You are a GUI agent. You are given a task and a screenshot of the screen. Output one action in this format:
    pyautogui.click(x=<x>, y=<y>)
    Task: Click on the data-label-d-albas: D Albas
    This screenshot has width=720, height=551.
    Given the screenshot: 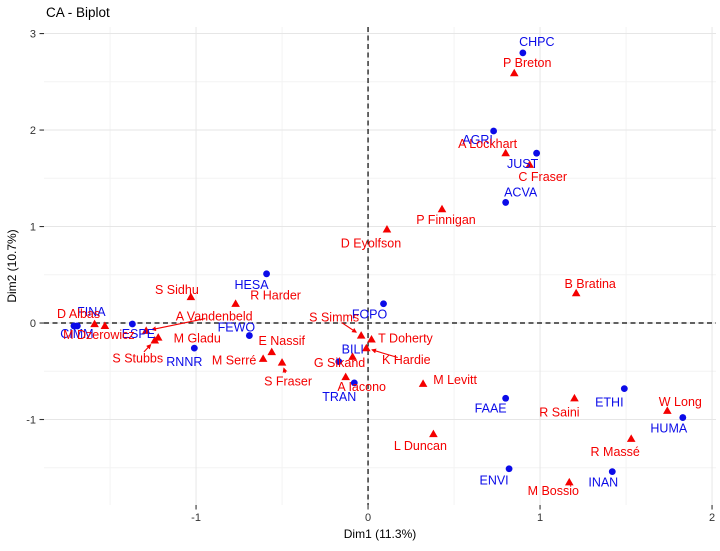 What is the action you would take?
    pyautogui.click(x=78, y=314)
    